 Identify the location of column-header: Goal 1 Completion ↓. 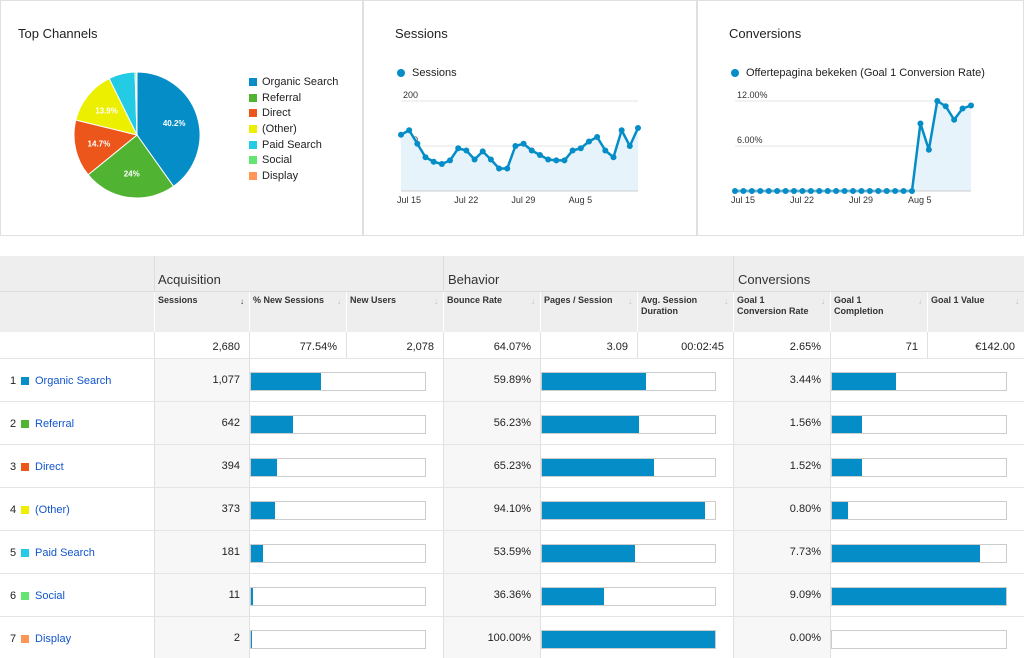
(878, 312).